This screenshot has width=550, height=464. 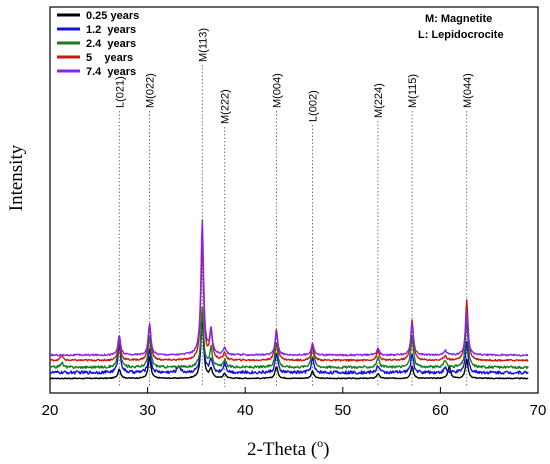 I want to click on legend-label: 5 years, so click(x=109, y=58).